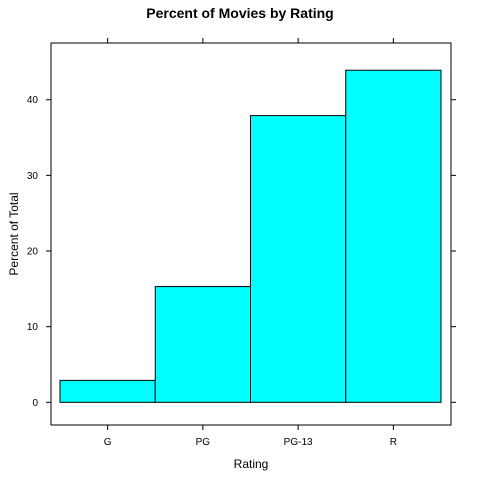 The height and width of the screenshot is (480, 480). What do you see at coordinates (33, 327) in the screenshot?
I see `y-tick-label-10: 10` at bounding box center [33, 327].